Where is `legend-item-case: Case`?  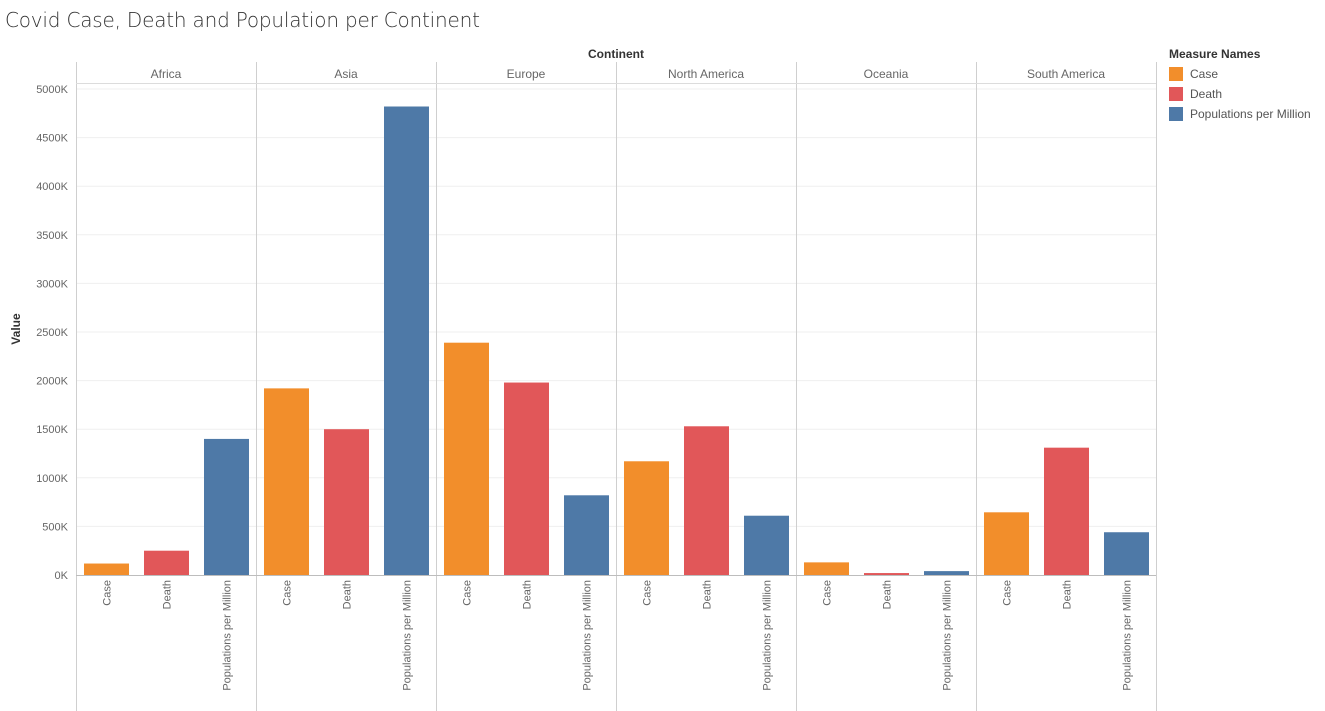
legend-item-case: Case is located at coordinates (1240, 74).